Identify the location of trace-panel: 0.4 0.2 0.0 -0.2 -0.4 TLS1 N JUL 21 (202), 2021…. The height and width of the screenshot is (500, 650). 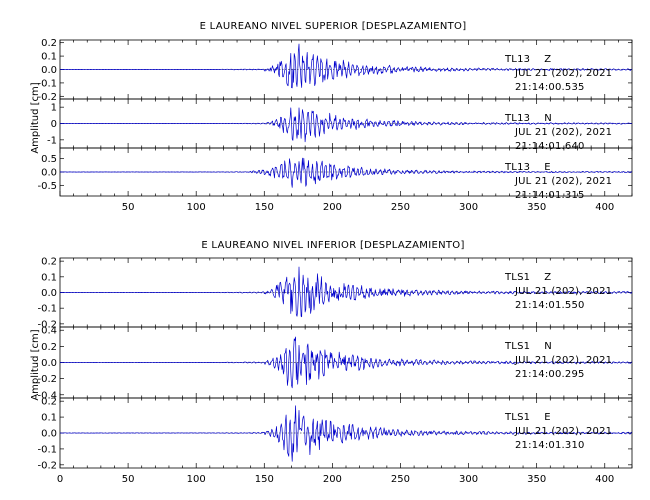
(335, 363).